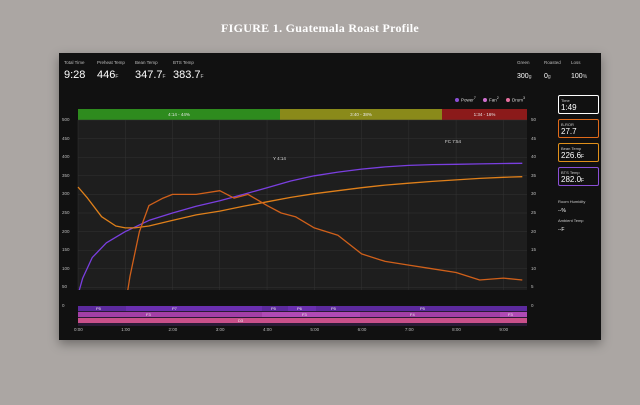 This screenshot has height=405, width=640. I want to click on legend-sup: 2, so click(497, 98).